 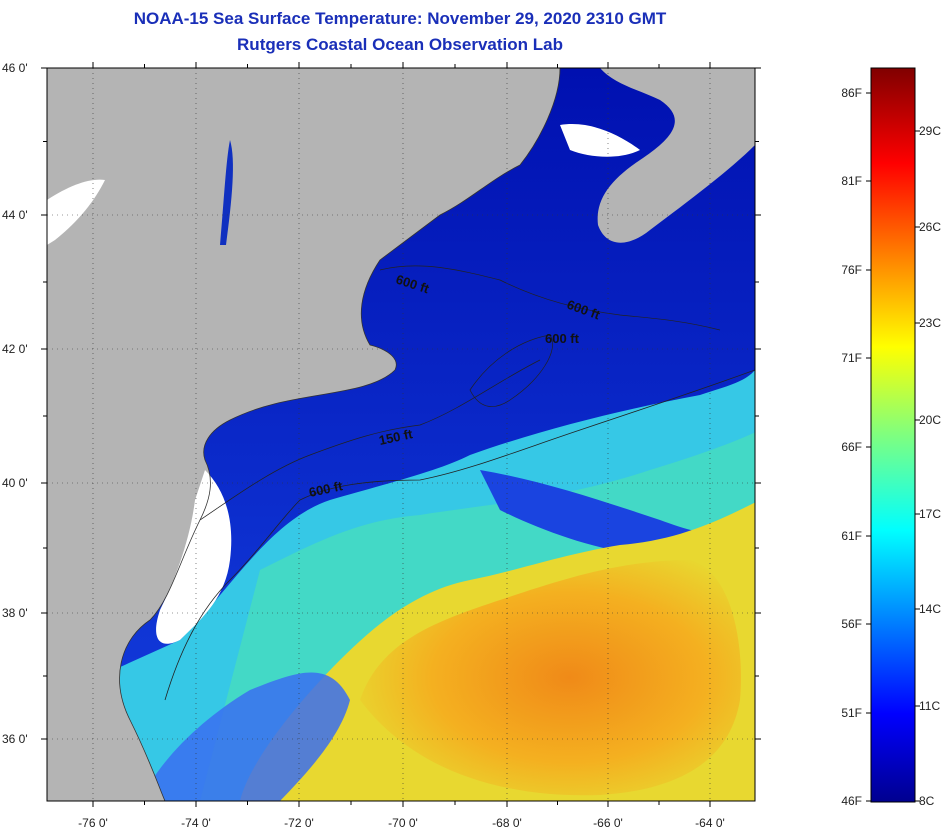 I want to click on colorbar-fahrenheit-labels: 86F 81F 76F 71F 66F 61F 56F 51F 46F, so click(x=856, y=447).